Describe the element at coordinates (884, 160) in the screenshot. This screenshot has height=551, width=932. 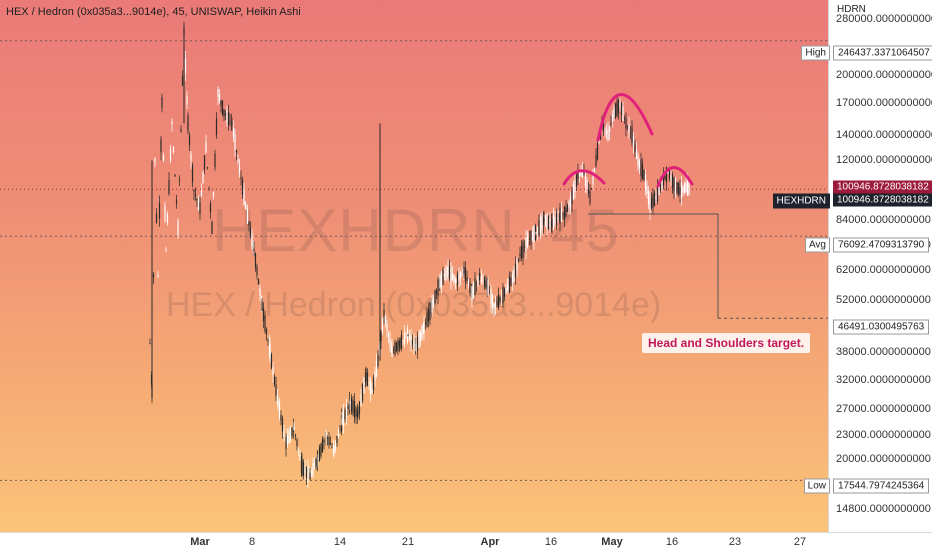
I see `price-axis-tick: 120000.0000000000` at that location.